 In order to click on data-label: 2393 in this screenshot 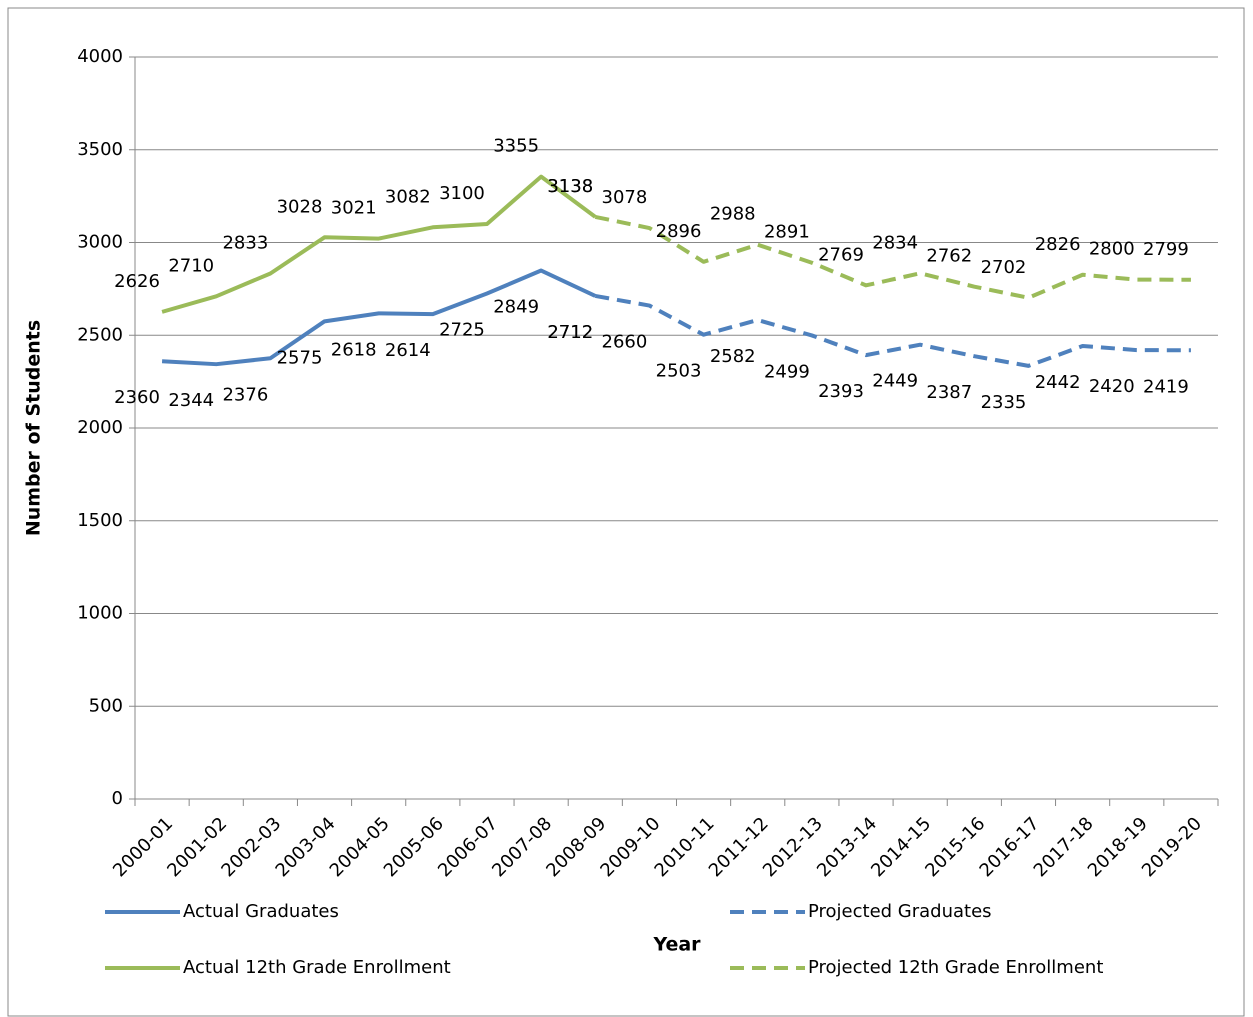, I will do `click(841, 391)`.